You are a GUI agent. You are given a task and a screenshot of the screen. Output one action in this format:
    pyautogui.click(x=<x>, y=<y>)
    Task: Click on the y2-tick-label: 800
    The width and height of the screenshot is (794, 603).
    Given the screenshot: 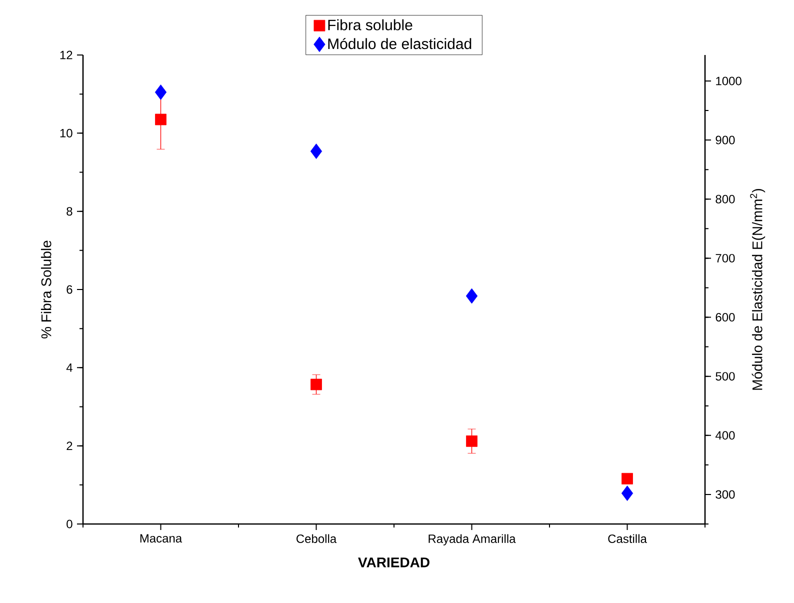 What is the action you would take?
    pyautogui.click(x=725, y=199)
    